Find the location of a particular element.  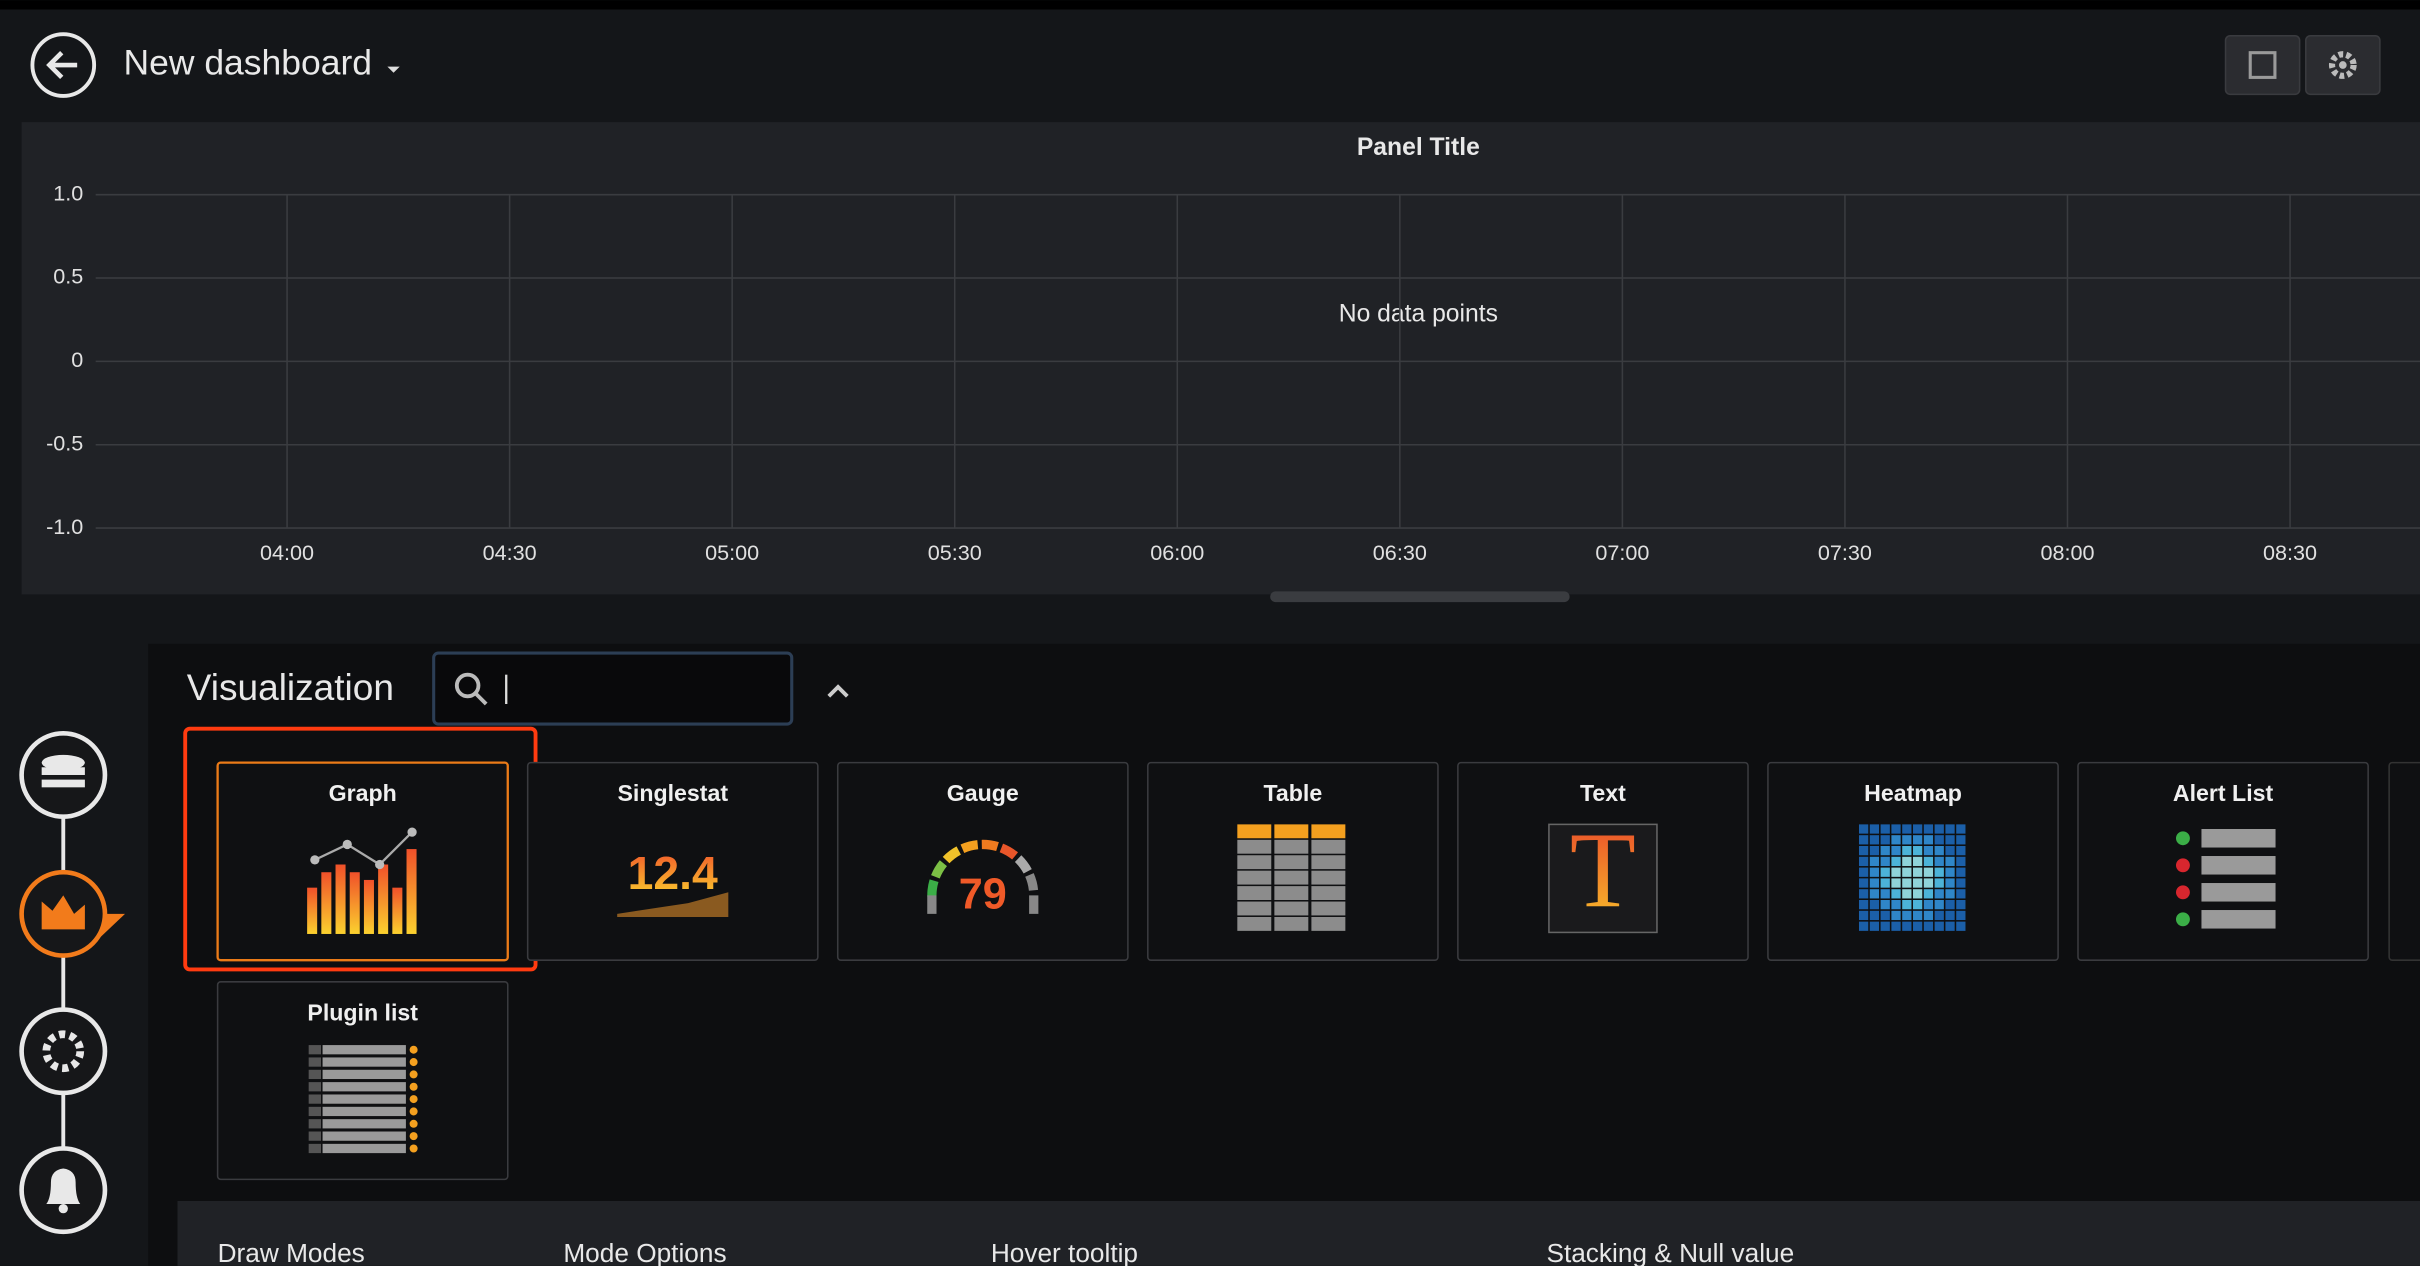

visualization-tile: Singlestat 12.4 is located at coordinates (672, 861).